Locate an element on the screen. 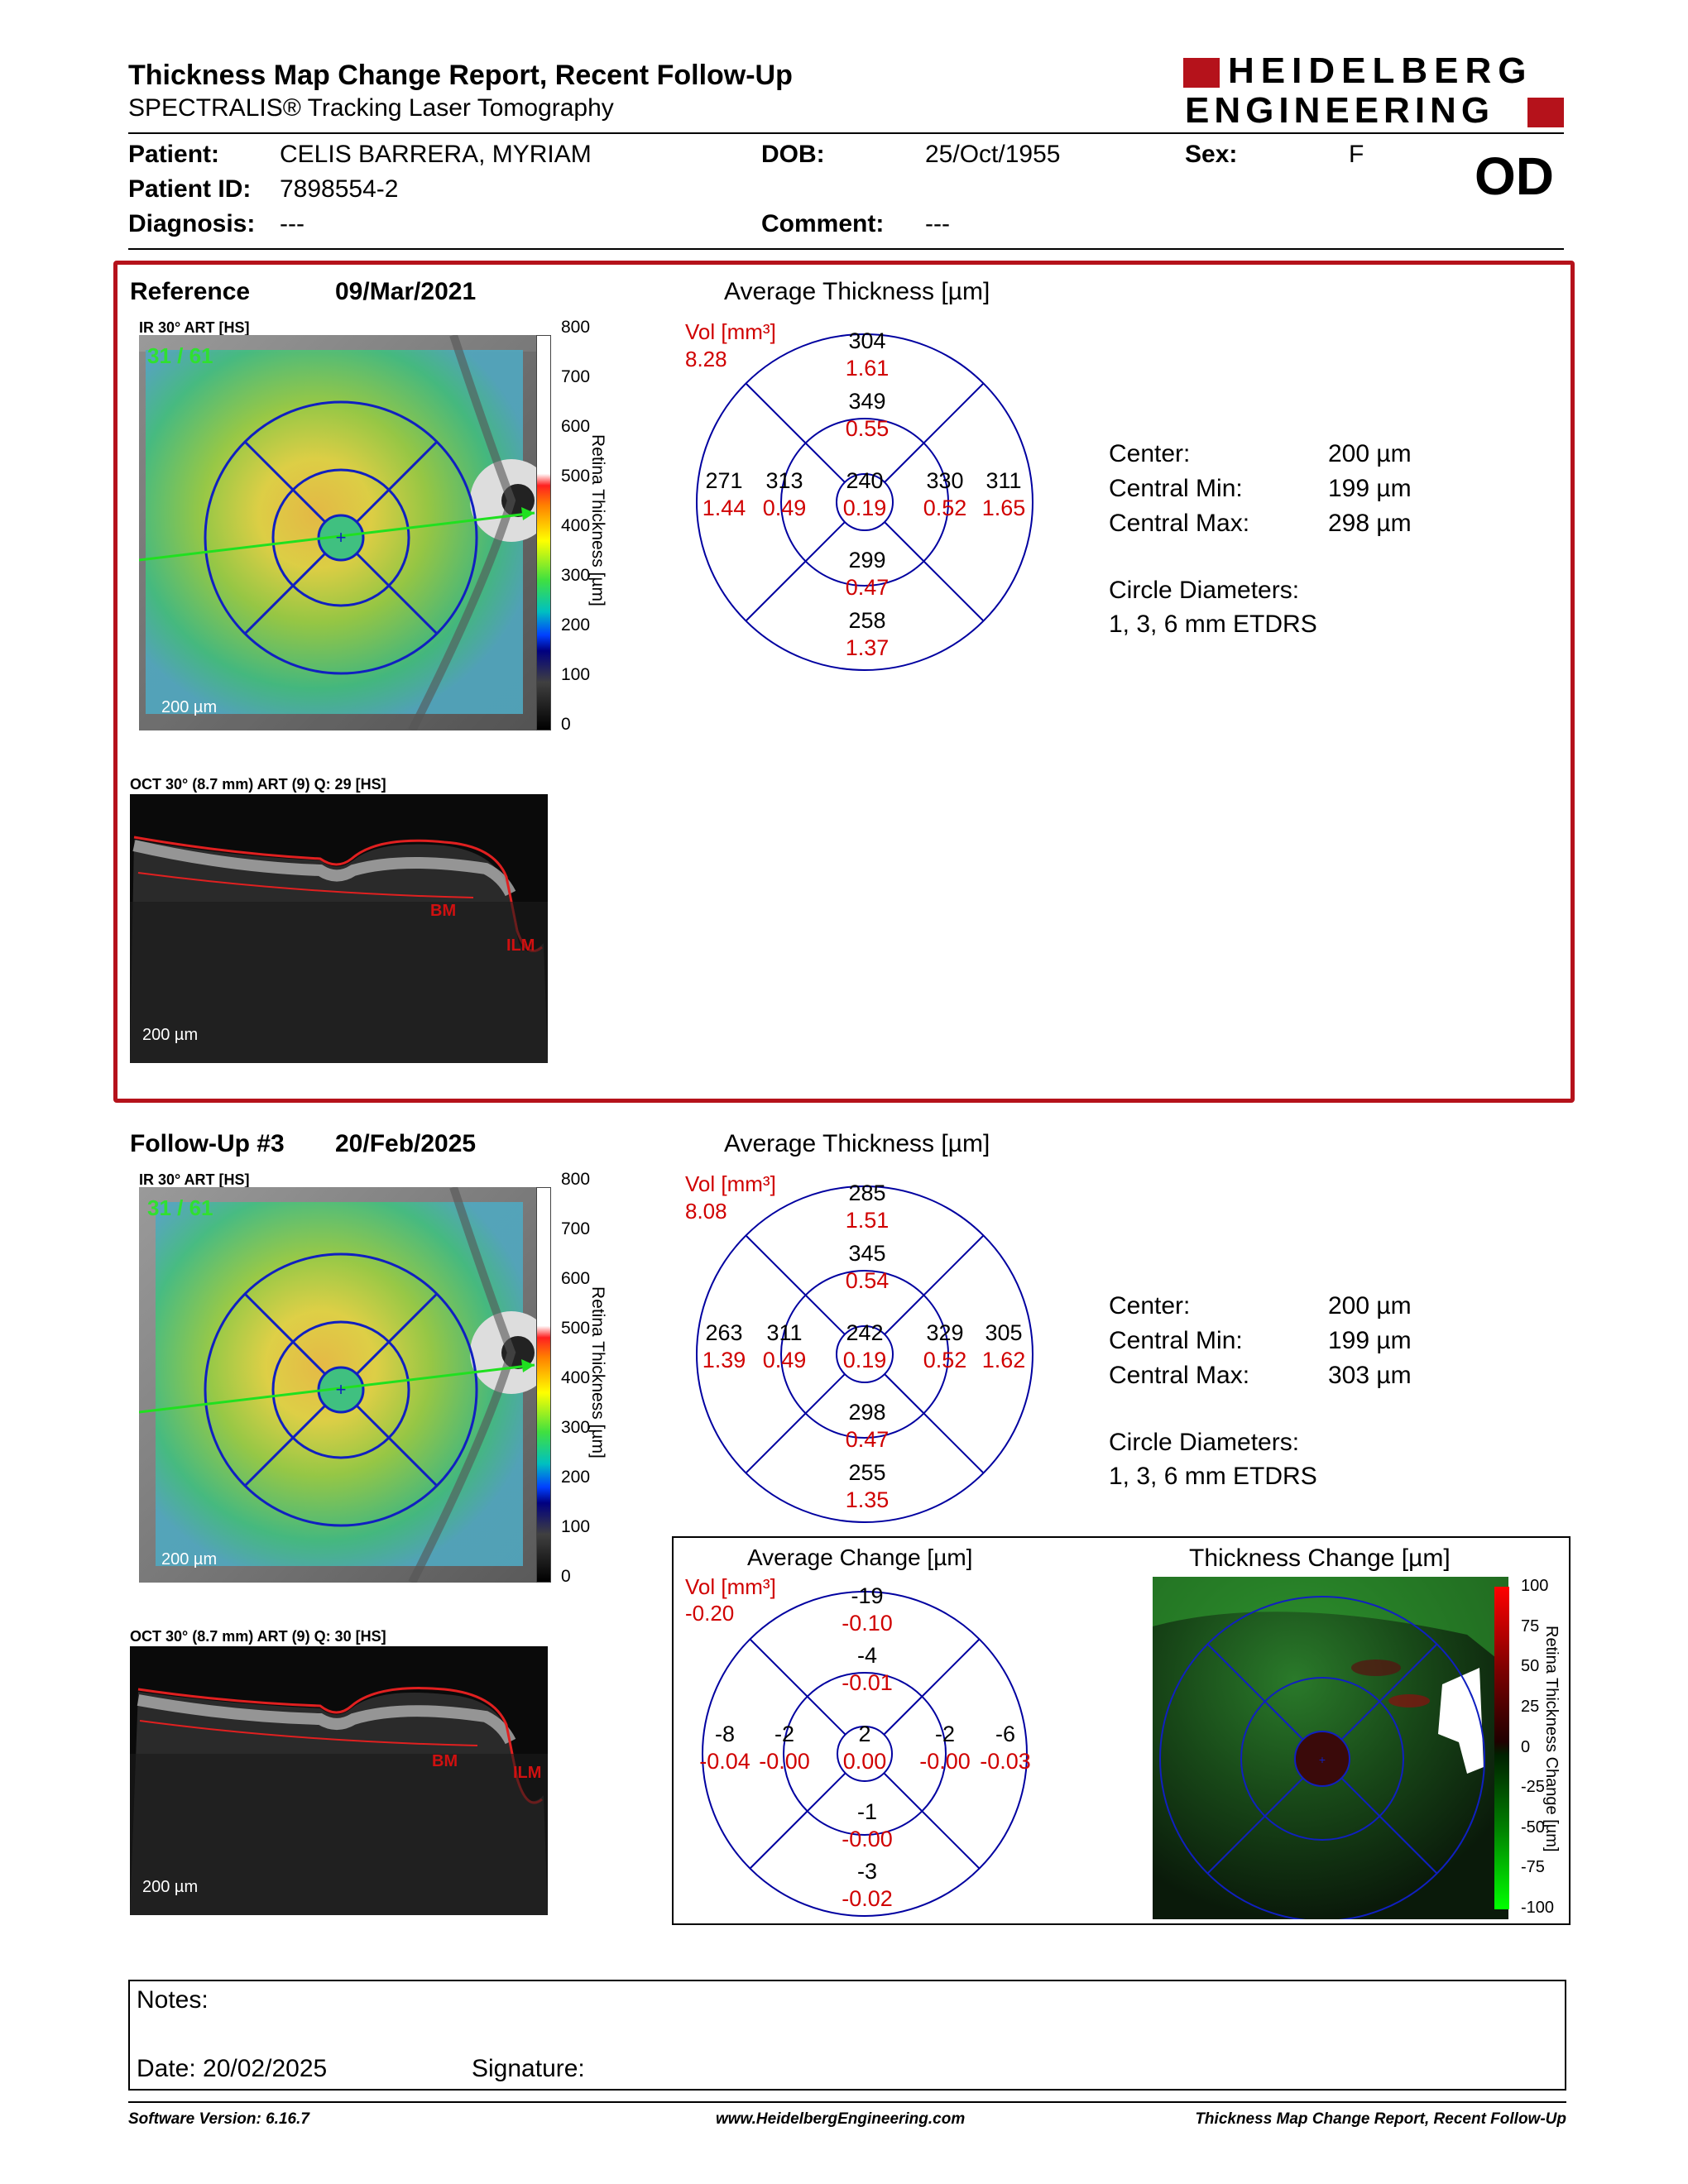 This screenshot has width=1688, height=2184. notes-label: Notes: is located at coordinates (173, 2000).